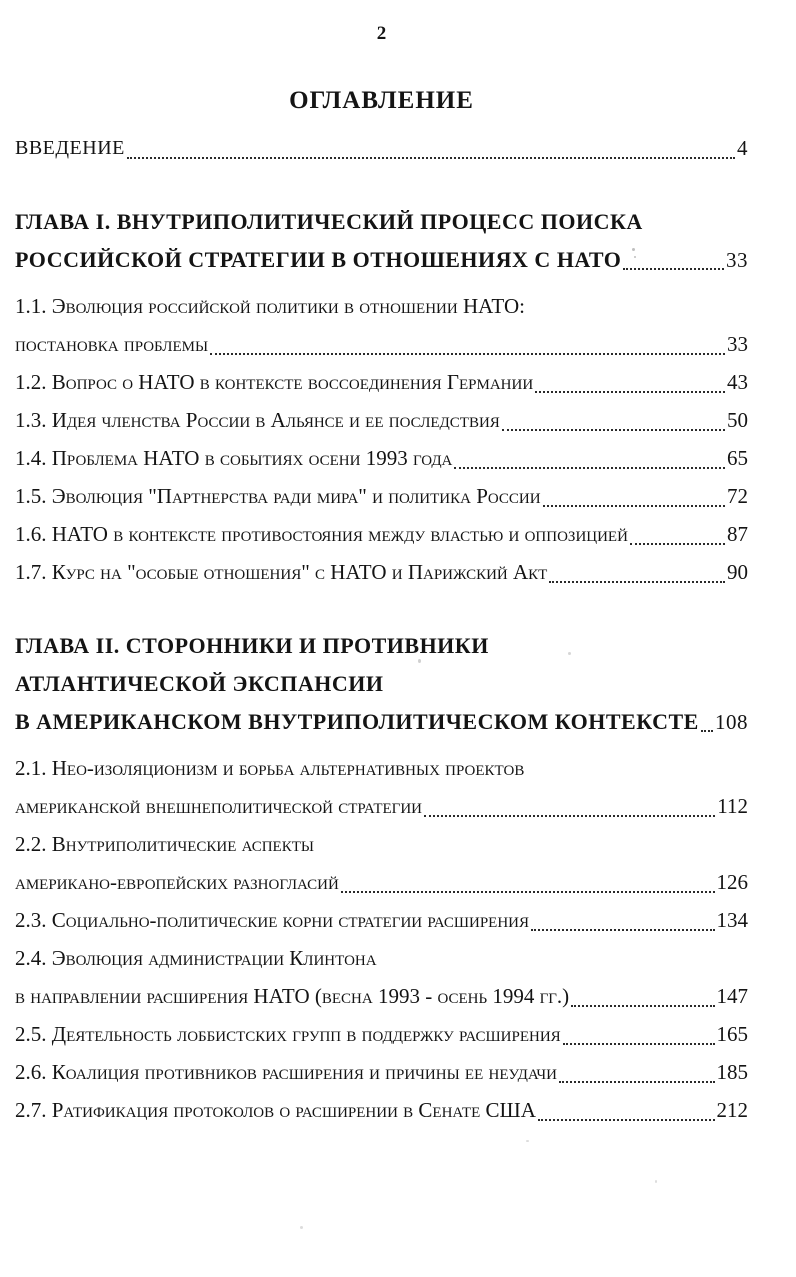  Describe the element at coordinates (381, 33) in the screenshot. I see `page-number: 2` at that location.